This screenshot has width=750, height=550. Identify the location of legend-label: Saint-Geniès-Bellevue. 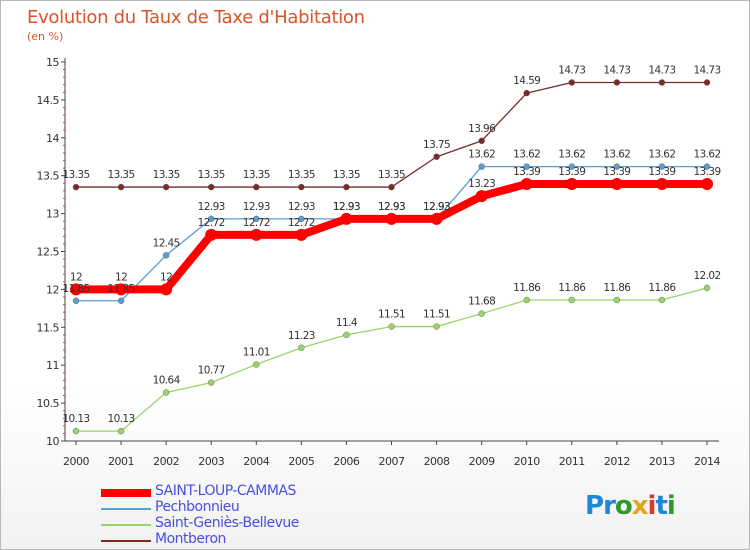
(227, 523).